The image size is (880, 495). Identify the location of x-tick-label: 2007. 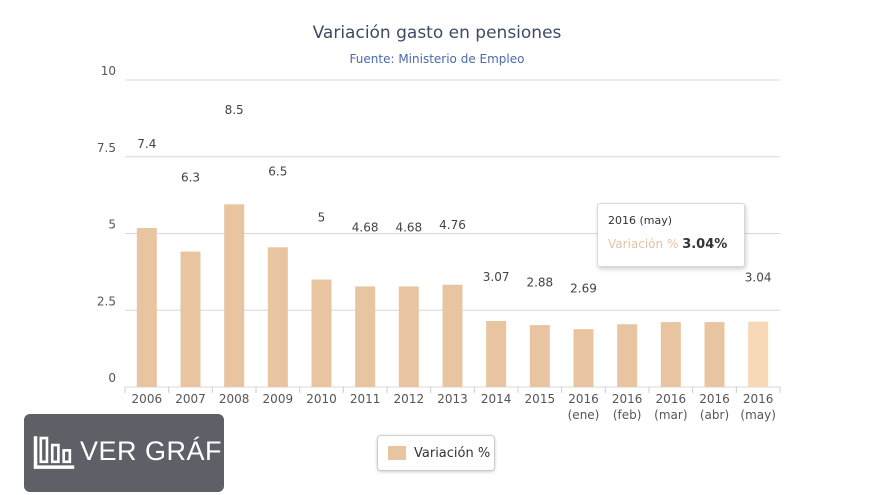
(190, 399).